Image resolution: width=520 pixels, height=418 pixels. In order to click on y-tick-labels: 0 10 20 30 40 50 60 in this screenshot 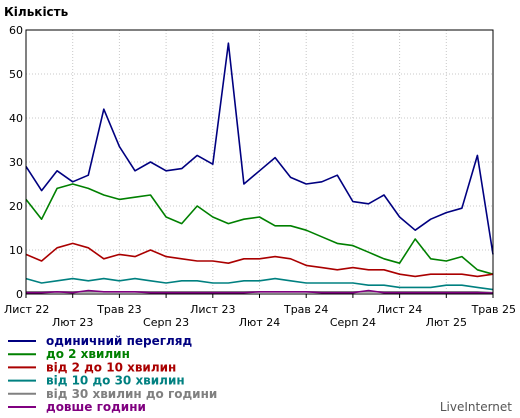, I will do `click(16, 162)`.